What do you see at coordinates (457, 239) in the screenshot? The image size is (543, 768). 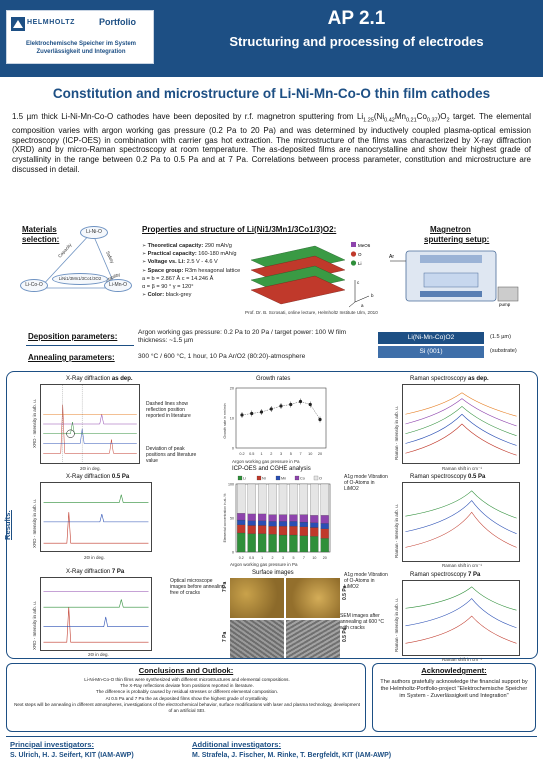 I see `magnetron-title-2: sputtering setup:` at bounding box center [457, 239].